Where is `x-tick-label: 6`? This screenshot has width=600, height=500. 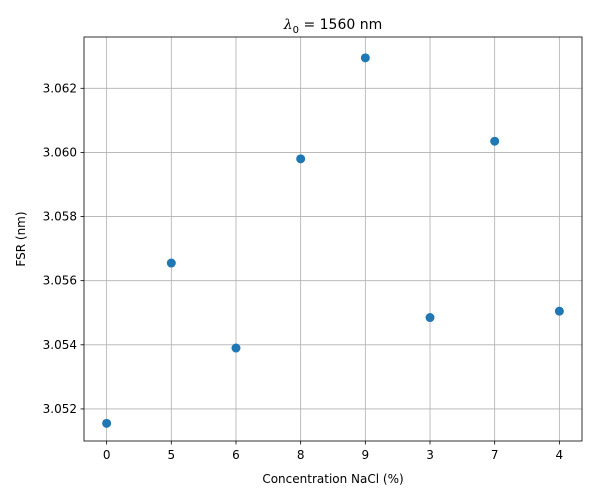 x-tick-label: 6 is located at coordinates (236, 455).